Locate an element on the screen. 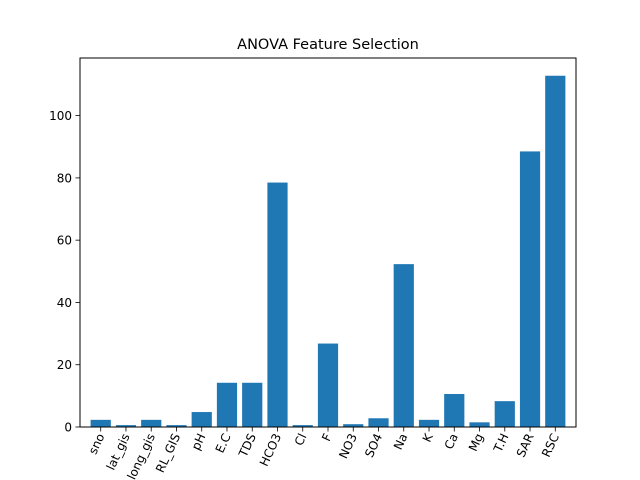 Image resolution: width=640 pixels, height=480 pixels. y-tick-label: 60 is located at coordinates (64, 241).